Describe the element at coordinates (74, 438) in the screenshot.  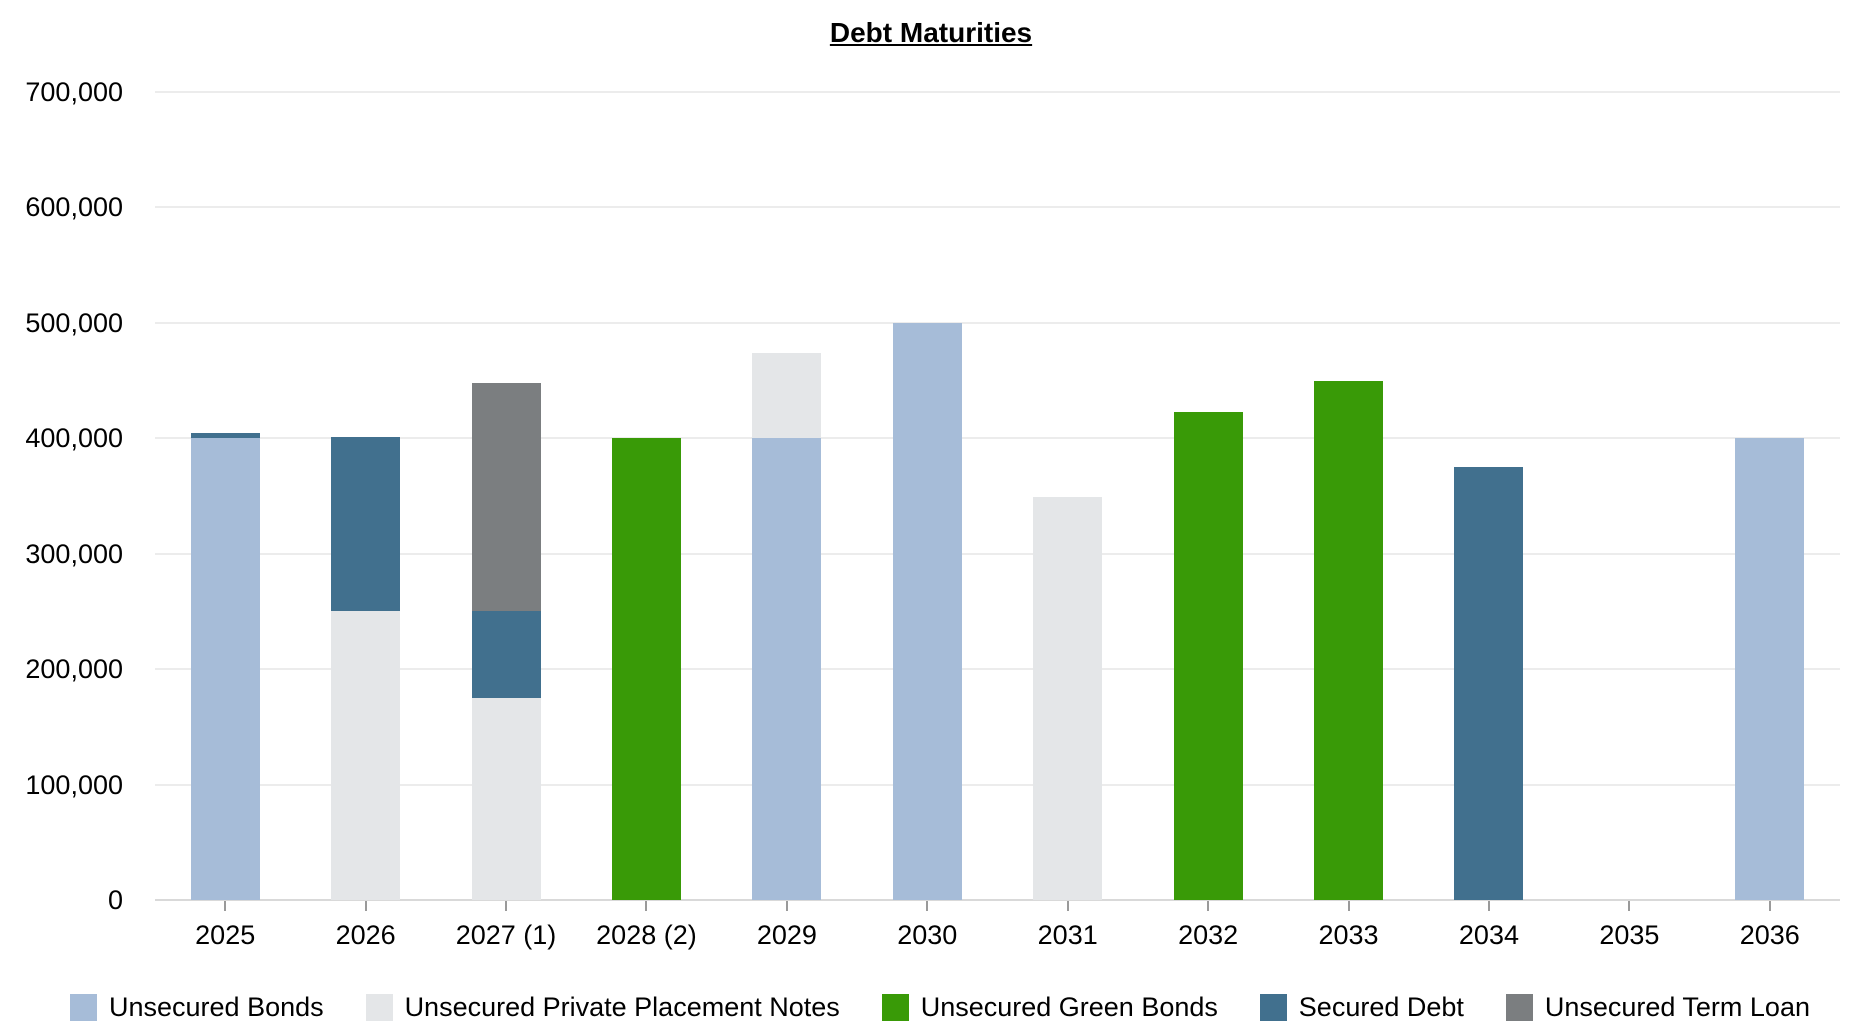
I see `y-axis-label: 400,000` at that location.